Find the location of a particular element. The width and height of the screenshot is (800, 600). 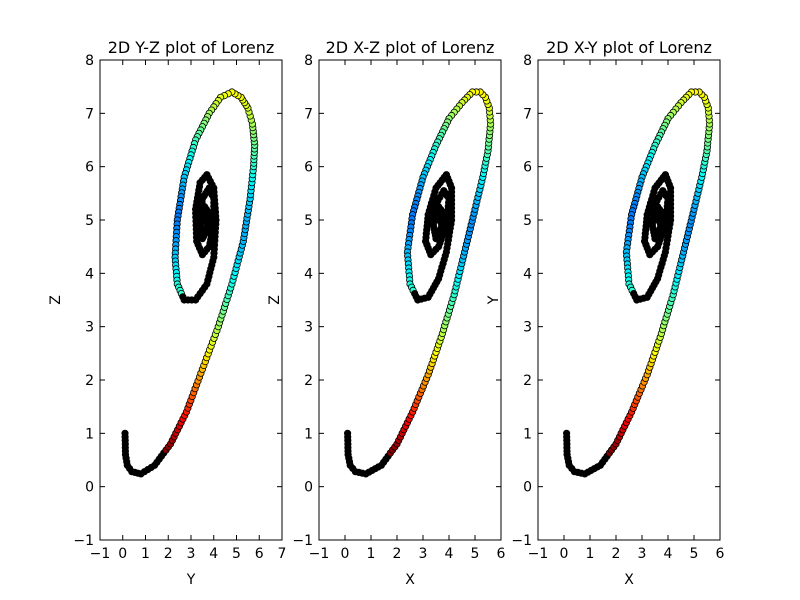

chart-title: 2D X-Y plot of Lorenz is located at coordinates (629, 47).